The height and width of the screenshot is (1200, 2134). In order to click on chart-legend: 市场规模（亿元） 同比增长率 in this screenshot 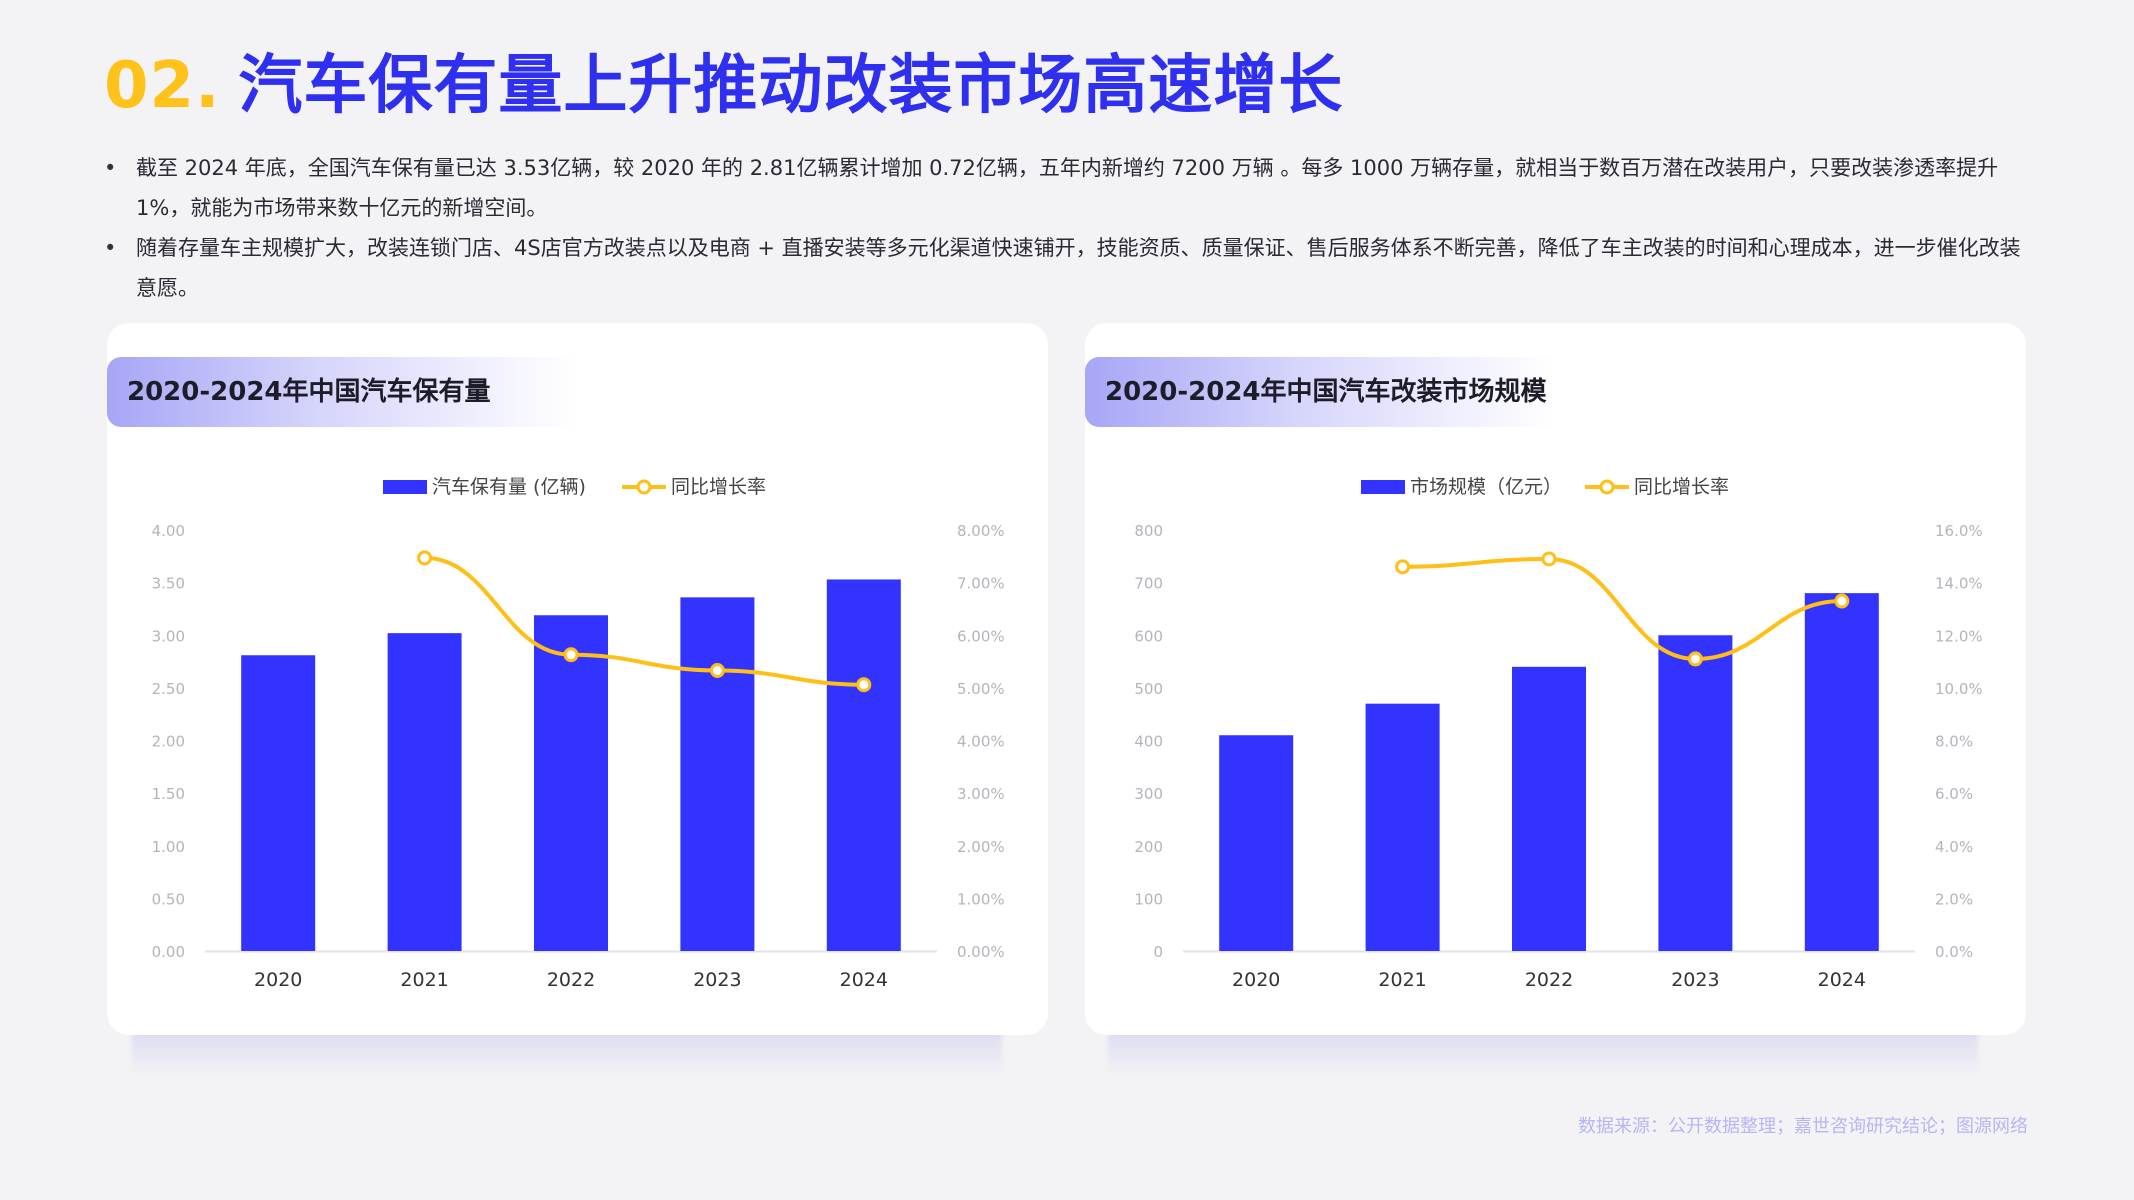, I will do `click(1545, 487)`.